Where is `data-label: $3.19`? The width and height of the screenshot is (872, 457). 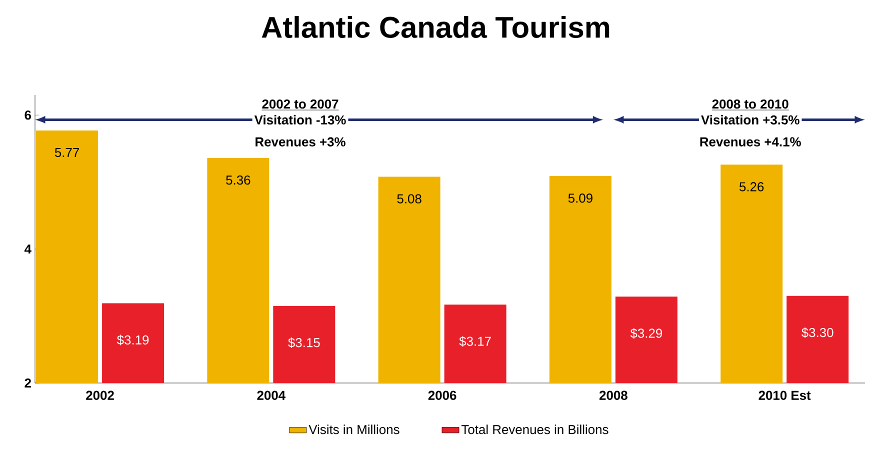
data-label: $3.19 is located at coordinates (132, 340).